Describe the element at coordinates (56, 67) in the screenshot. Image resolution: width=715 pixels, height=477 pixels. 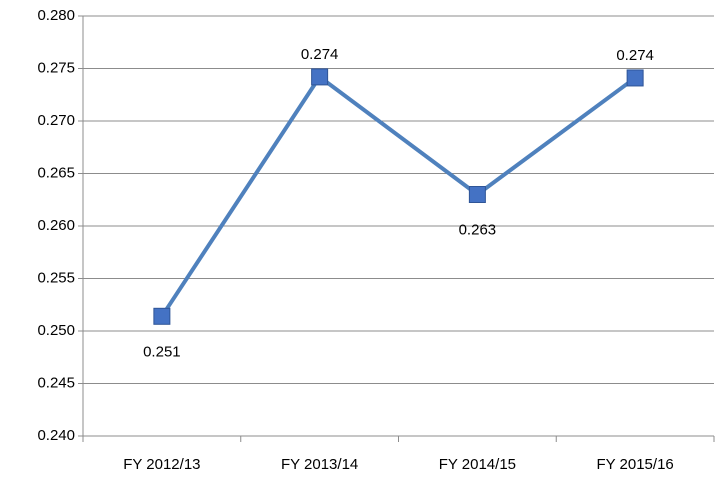
I see `y-tick-label: 0.275` at that location.